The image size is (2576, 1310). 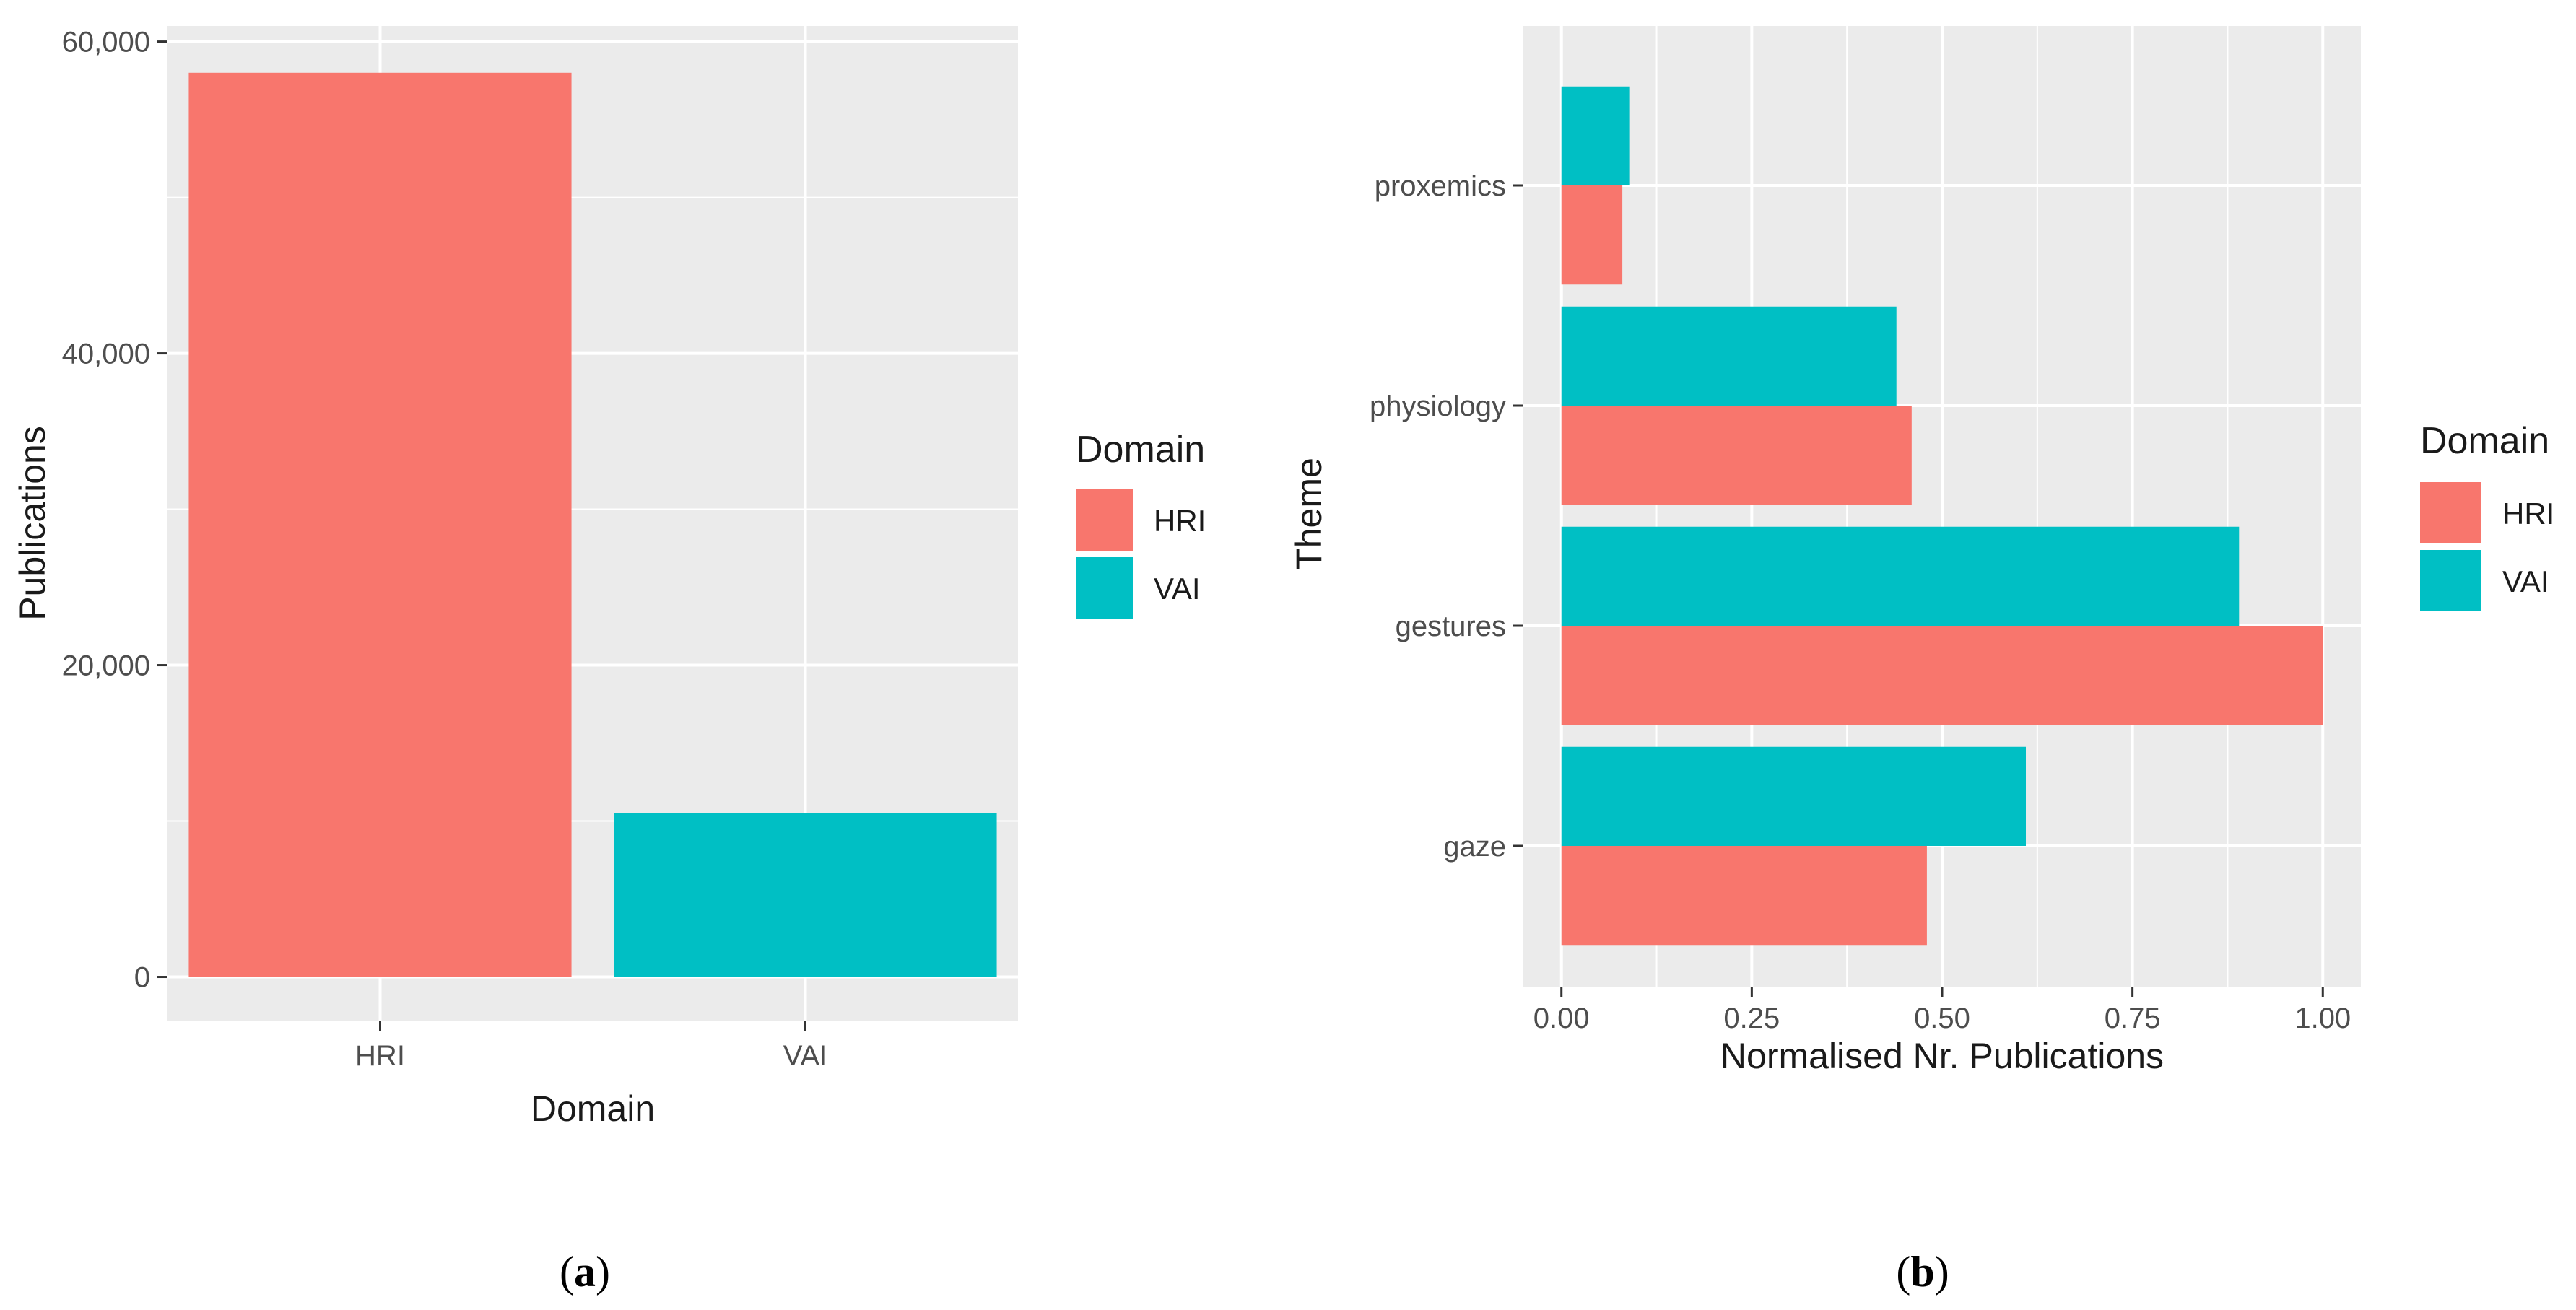 What do you see at coordinates (805, 1056) in the screenshot?
I see `panel-a-x-tick-label: VAI` at bounding box center [805, 1056].